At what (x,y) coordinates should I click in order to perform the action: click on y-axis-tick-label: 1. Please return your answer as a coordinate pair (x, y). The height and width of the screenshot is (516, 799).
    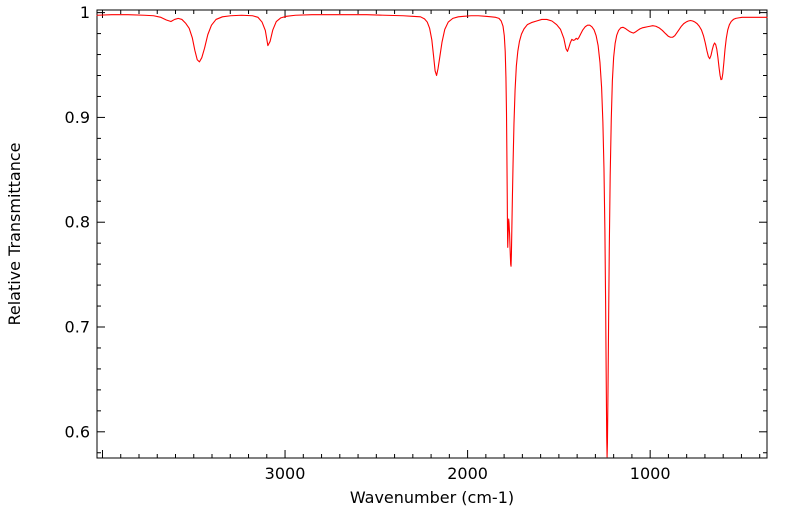
    Looking at the image, I should click on (85, 12).